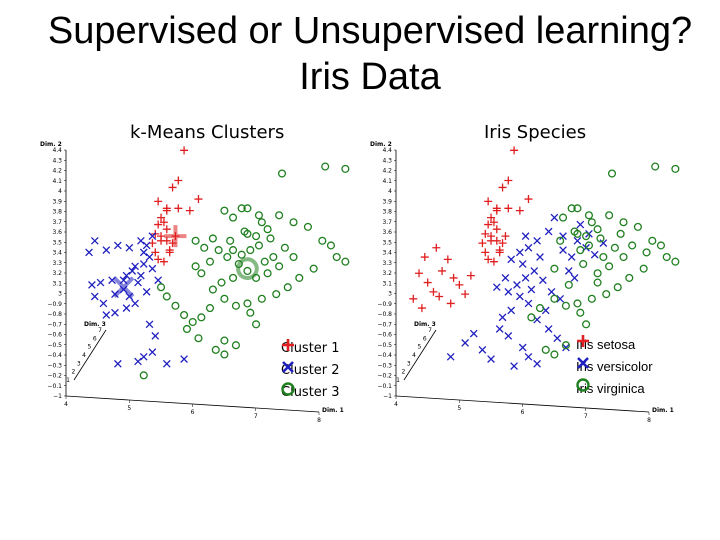 The width and height of the screenshot is (720, 540). Describe the element at coordinates (95, 338) in the screenshot. I see `dim3-tick-label: 6` at that location.